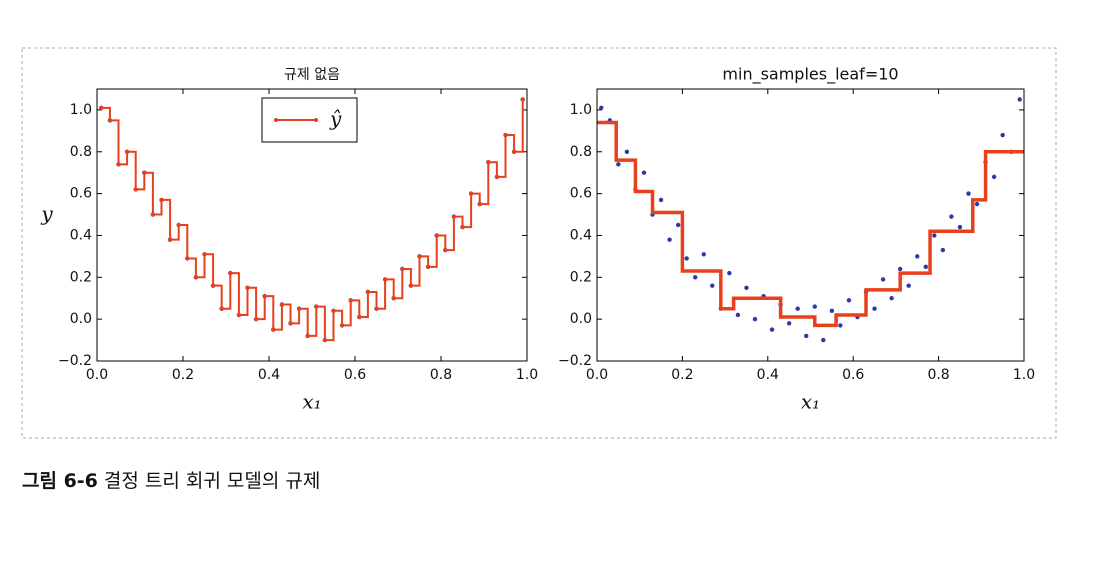 This screenshot has height=561, width=1104. Describe the element at coordinates (312, 75) in the screenshot. I see `chart-title: 규제 없음` at that location.